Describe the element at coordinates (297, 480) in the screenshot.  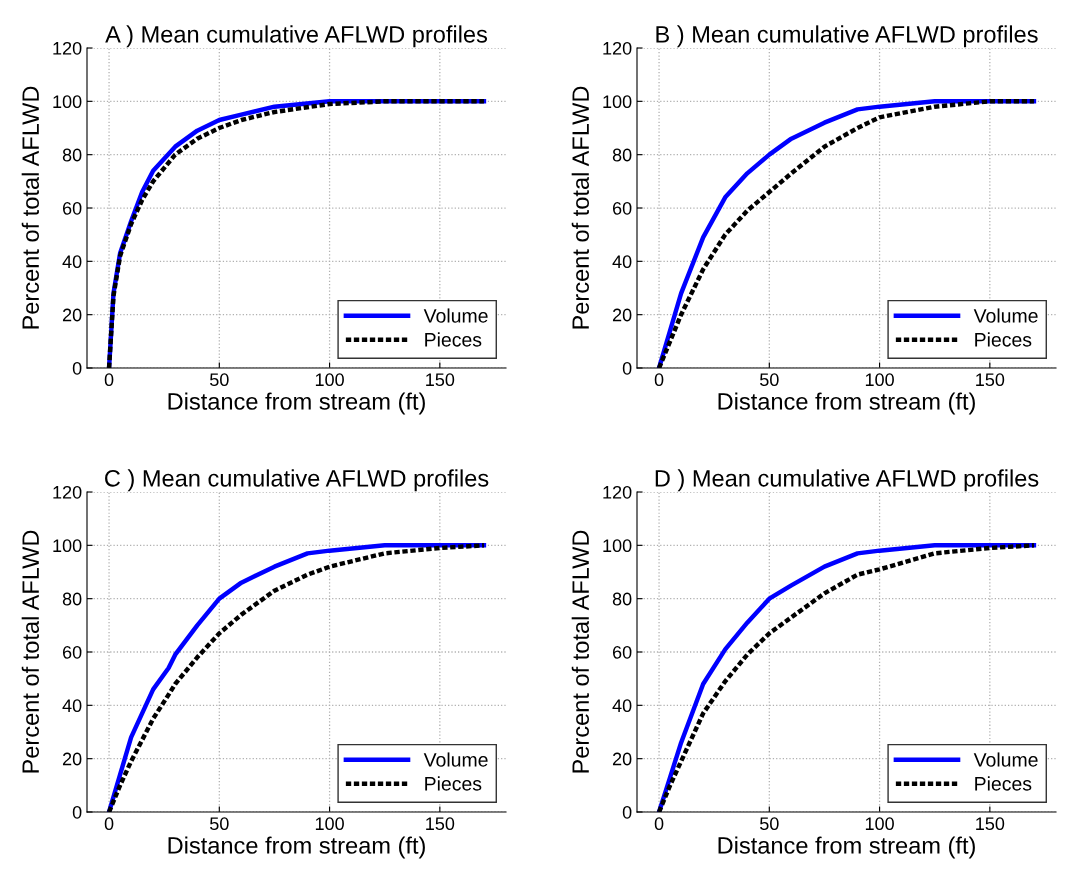
I see `chart-title: C ) Mean cumulative AFLWD profiles` at that location.